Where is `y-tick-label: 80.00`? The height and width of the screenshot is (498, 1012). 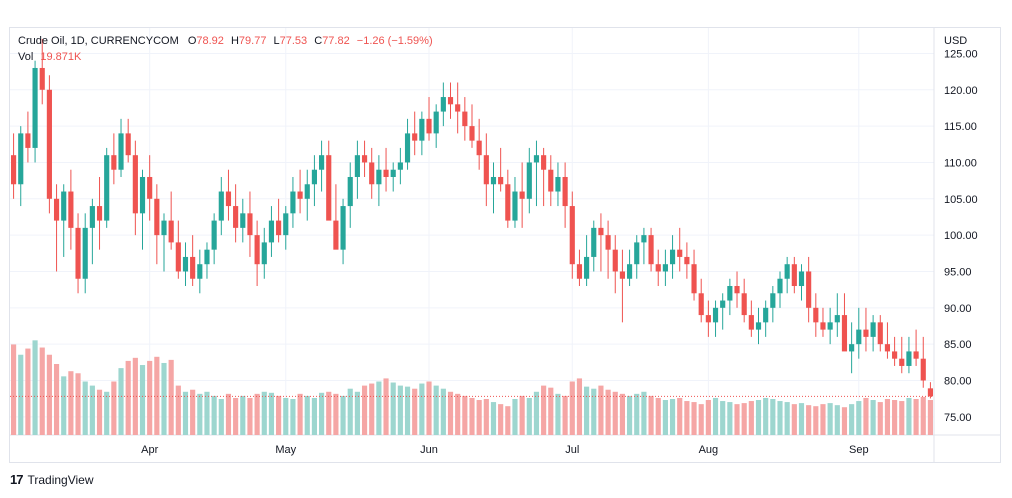 y-tick-label: 80.00 is located at coordinates (958, 381).